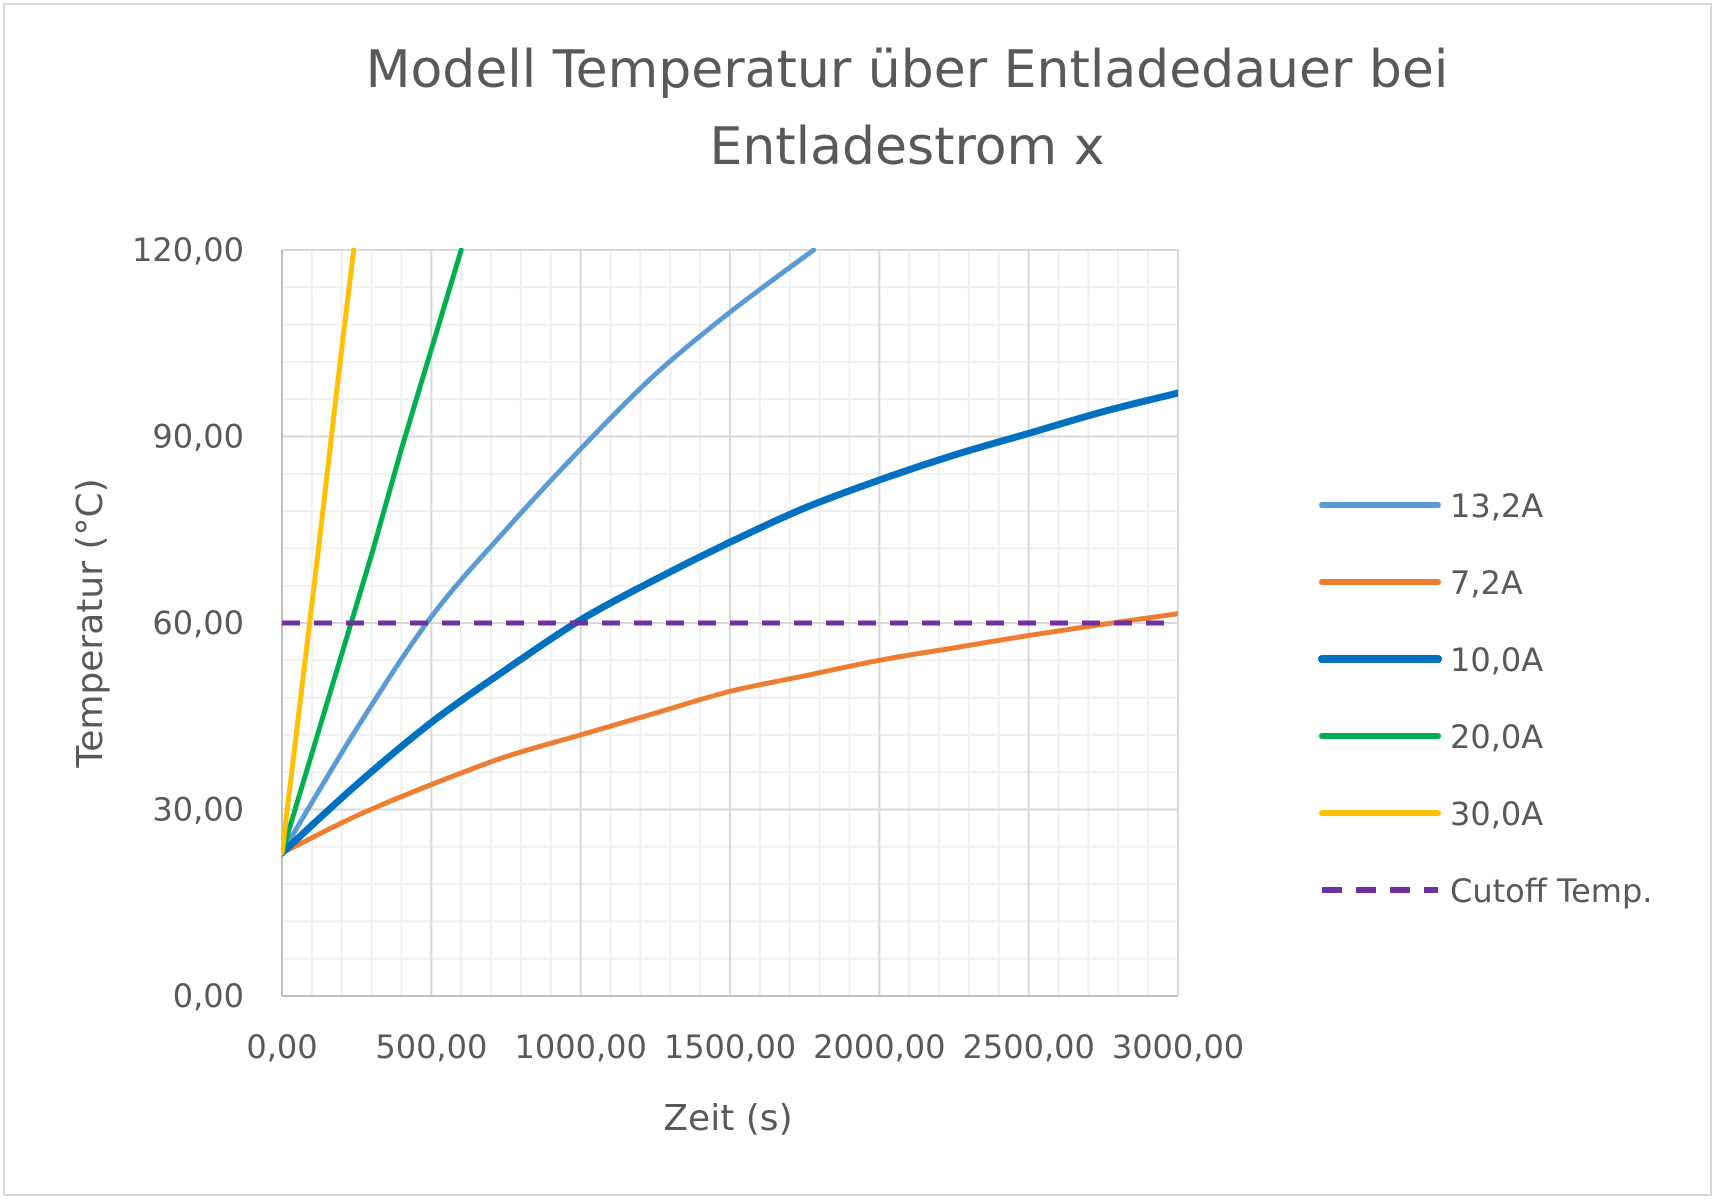 This screenshot has width=1717, height=1201. What do you see at coordinates (373, 552) in the screenshot?
I see `series-line-20-0a` at bounding box center [373, 552].